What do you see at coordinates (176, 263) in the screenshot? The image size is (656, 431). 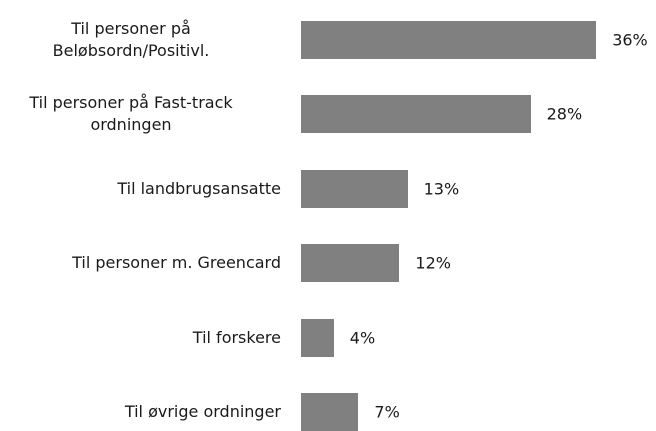 I see `category-label: Til personer m. Greencard` at bounding box center [176, 263].